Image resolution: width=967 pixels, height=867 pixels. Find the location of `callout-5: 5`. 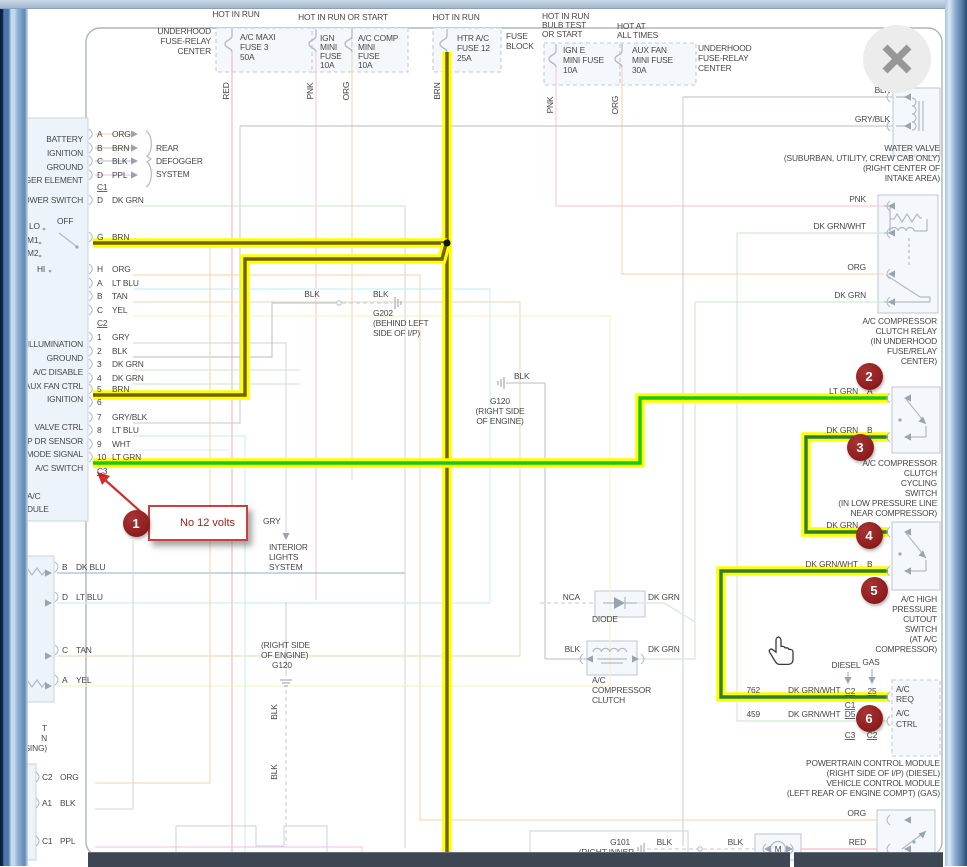

callout-5: 5 is located at coordinates (874, 590).